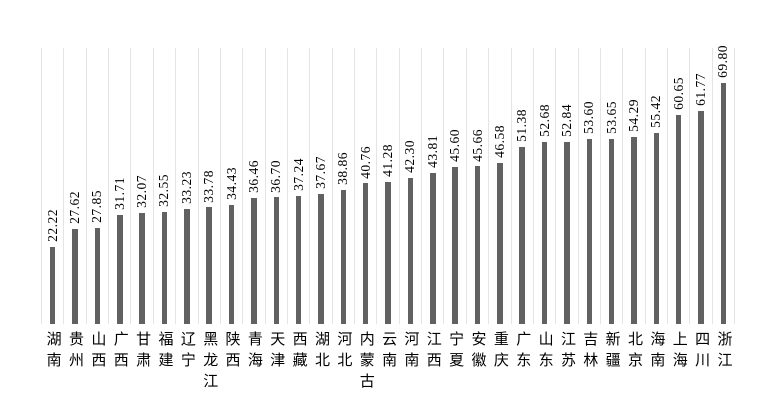 The width and height of the screenshot is (782, 404). I want to click on bar-column: 27.62 贵州, so click(74, 210).